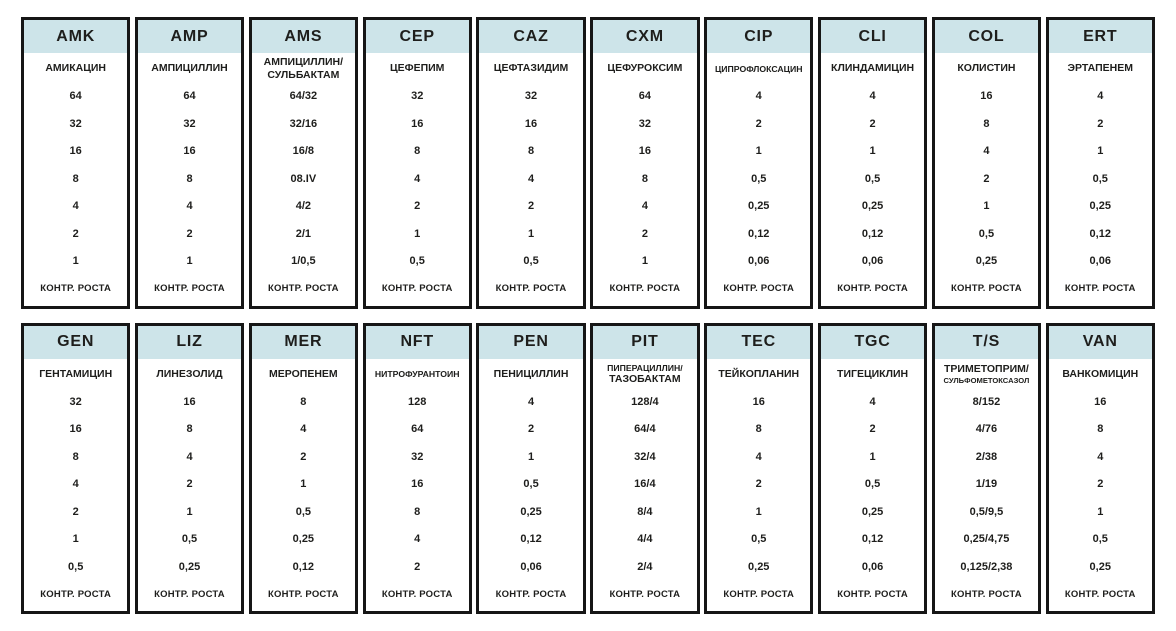 This screenshot has width=1176, height=631. Describe the element at coordinates (530, 179) in the screenshot. I see `panel-body: ЦЕФТАЗИДИМ 32 16 8 4 2 1 0,5 КОНТР. РОСТА` at that location.